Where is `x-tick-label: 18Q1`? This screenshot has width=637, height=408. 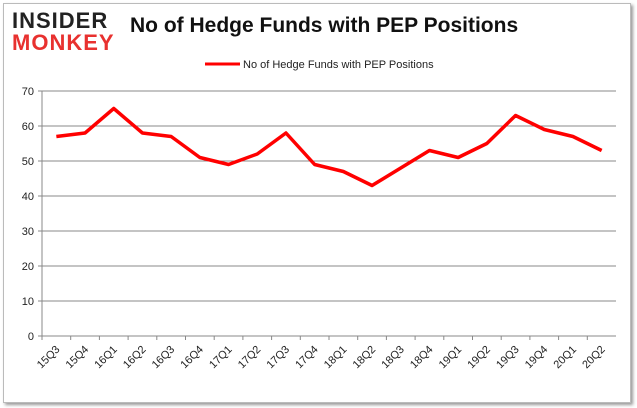
x-tick-label: 18Q1 is located at coordinates (336, 358).